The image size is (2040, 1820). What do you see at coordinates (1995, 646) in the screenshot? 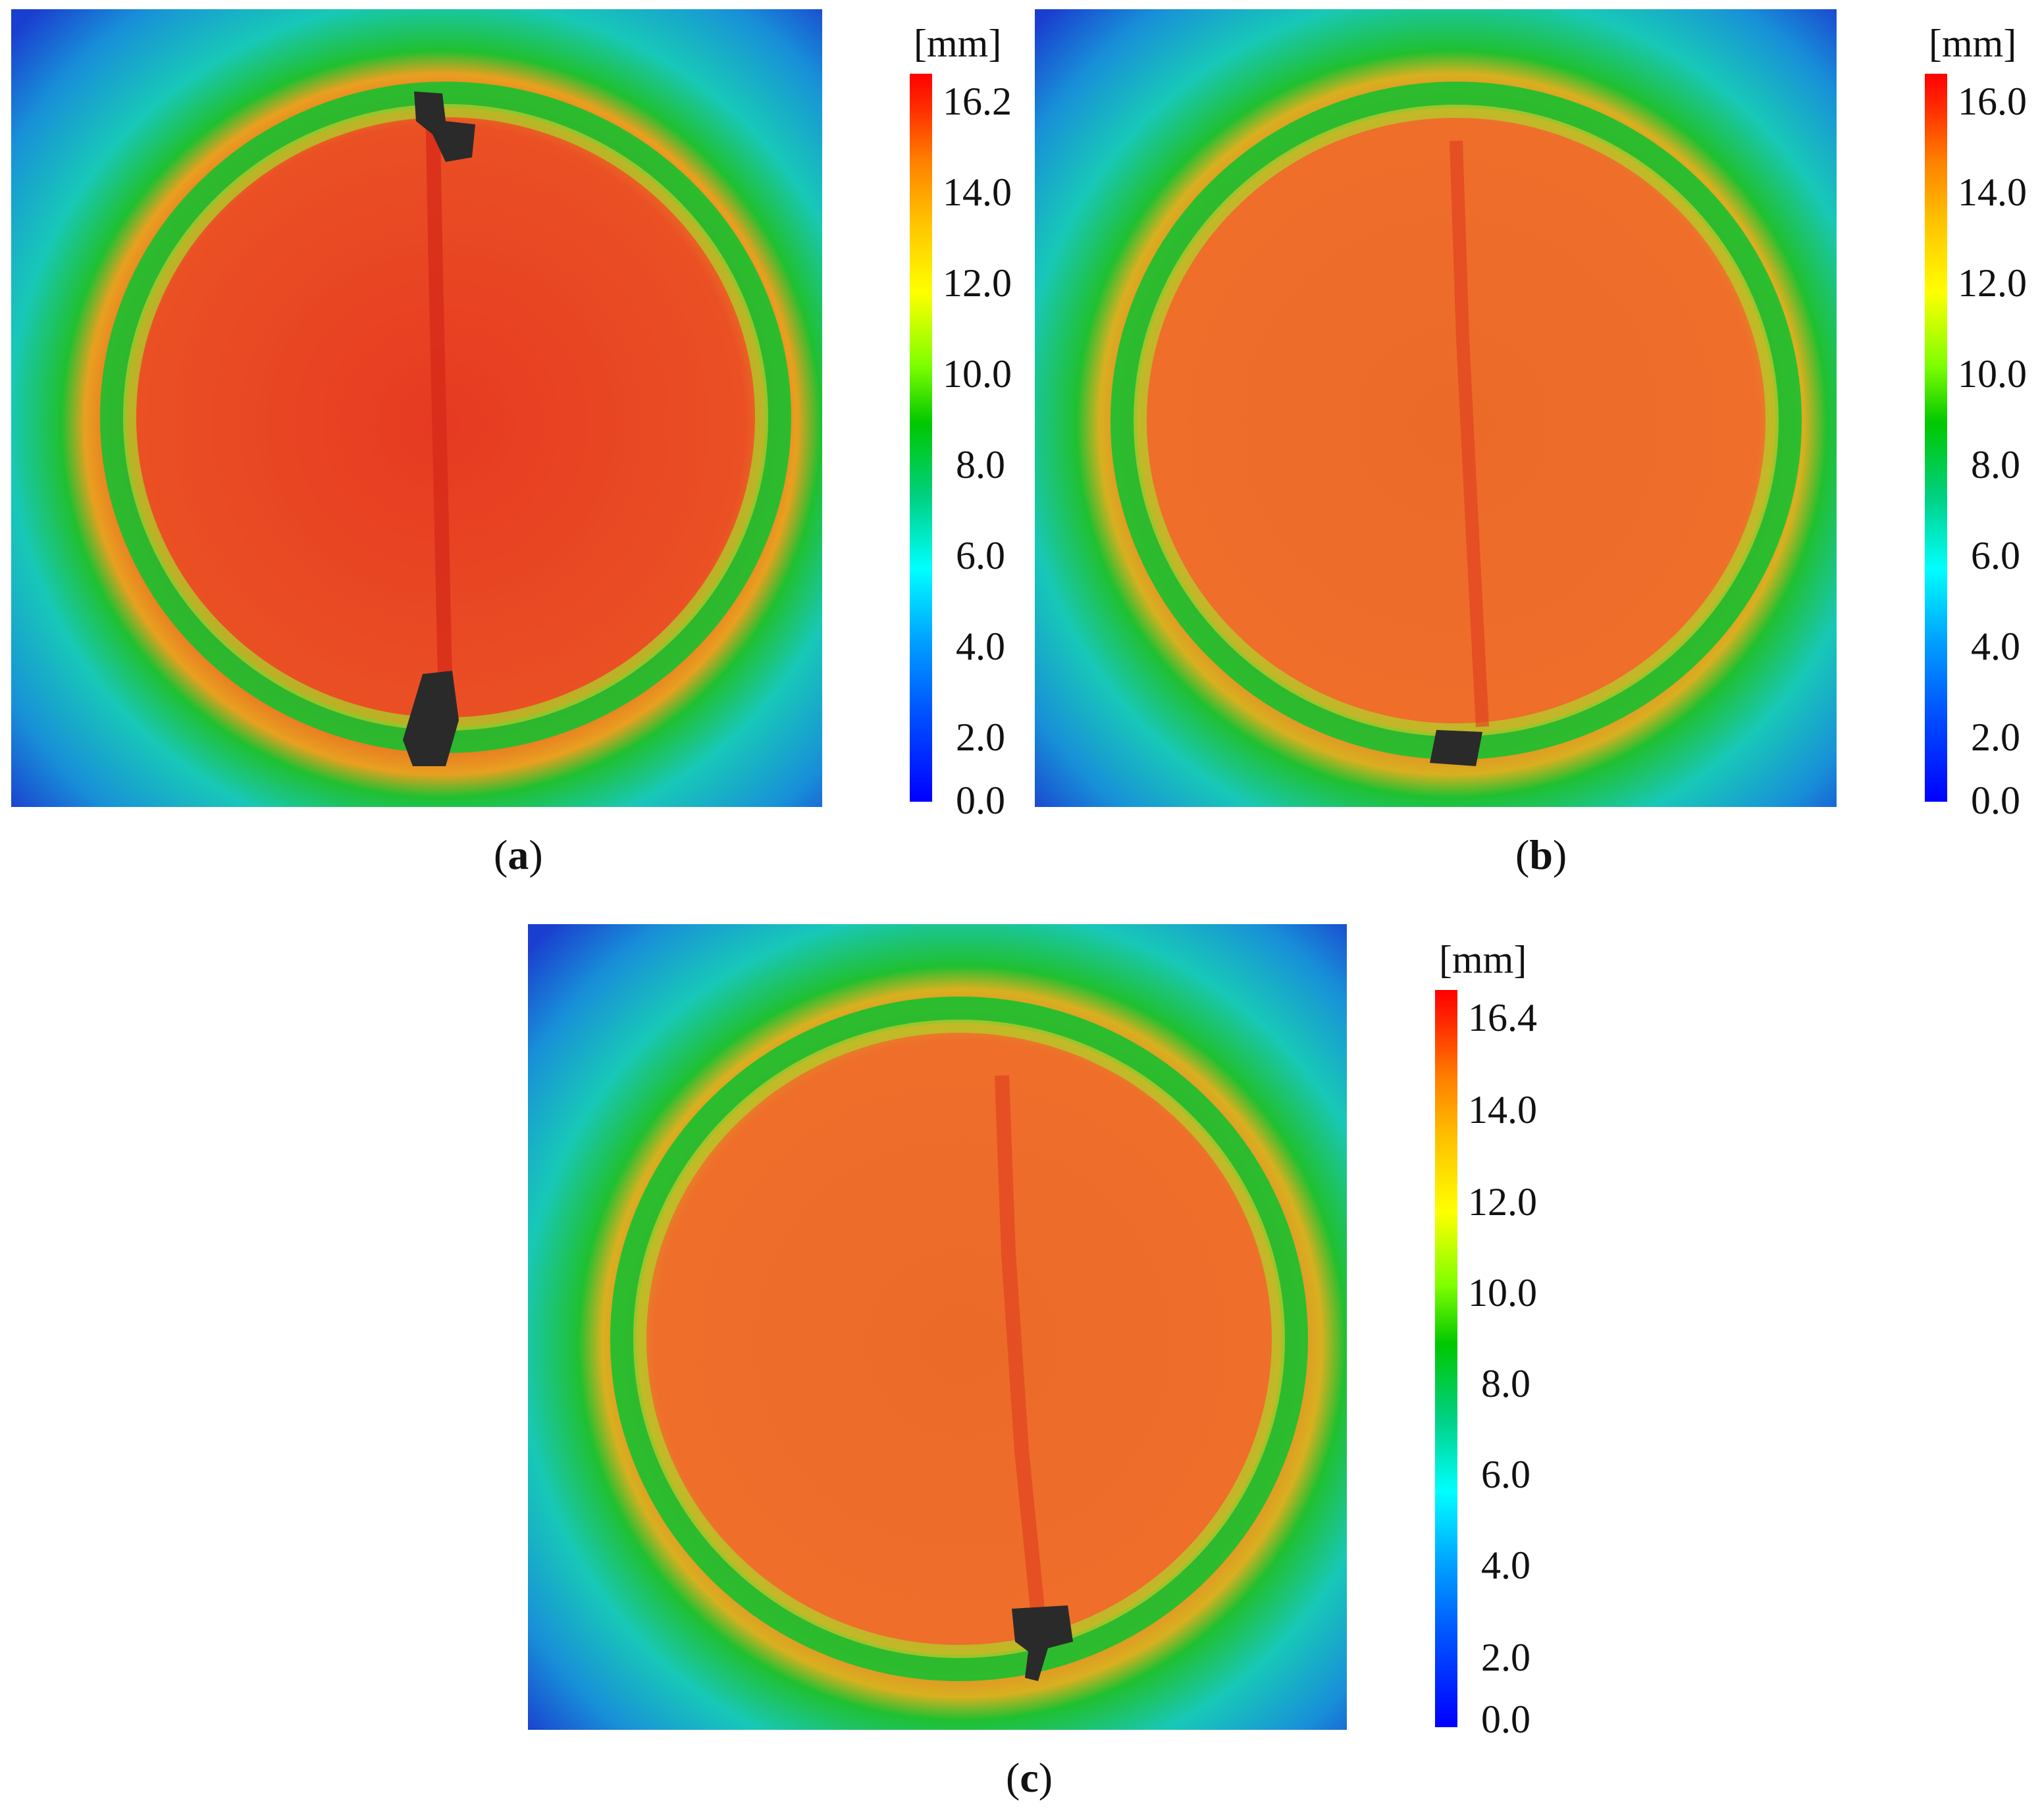
I see `colorbar-tick-b-6: 4.0` at bounding box center [1995, 646].